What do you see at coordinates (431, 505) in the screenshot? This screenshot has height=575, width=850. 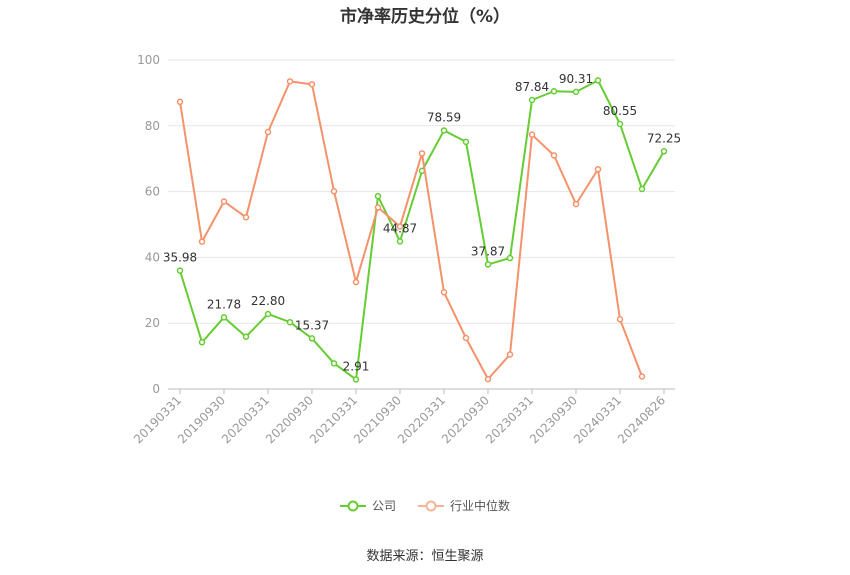 I see `legend-marker-industry-icon` at bounding box center [431, 505].